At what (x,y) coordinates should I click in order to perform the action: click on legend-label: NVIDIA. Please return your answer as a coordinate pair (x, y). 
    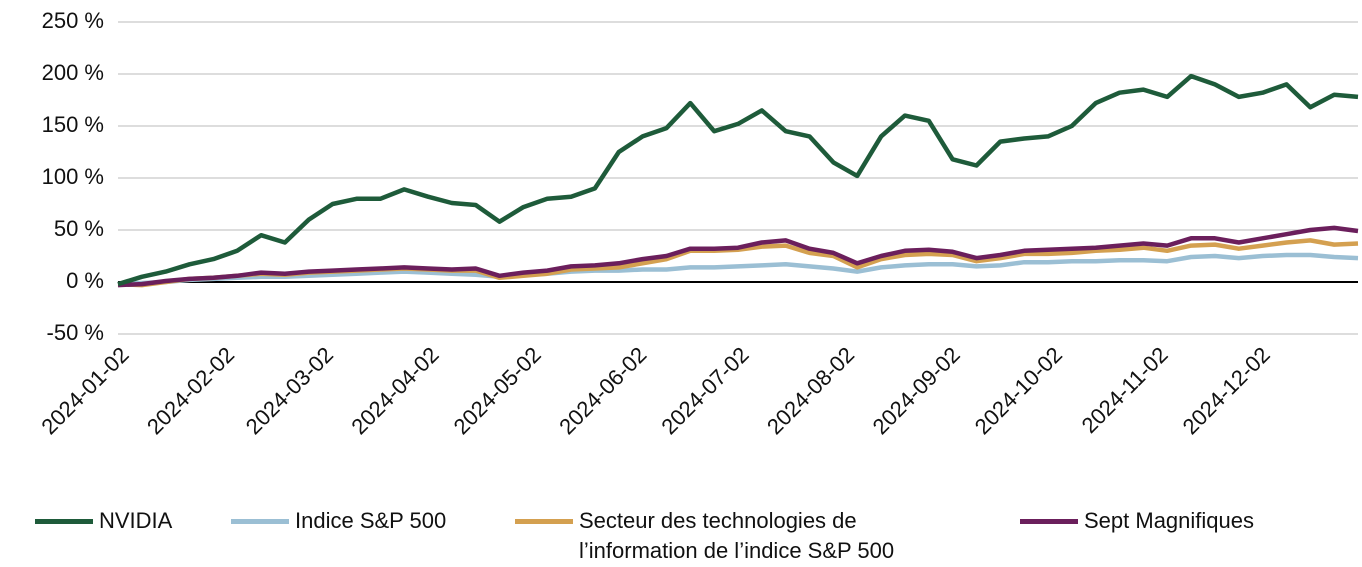
    Looking at the image, I should click on (136, 520).